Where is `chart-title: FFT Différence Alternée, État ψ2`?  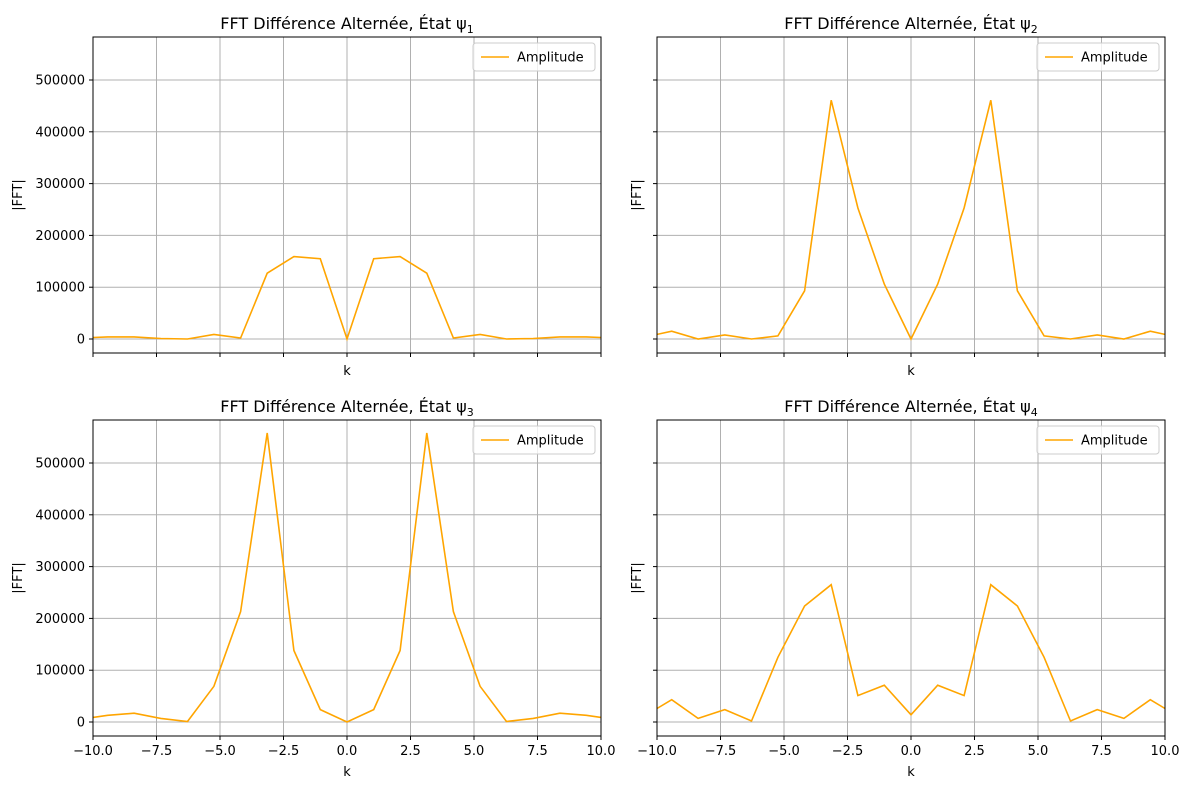 chart-title: FFT Différence Alternée, État ψ2 is located at coordinates (910, 25).